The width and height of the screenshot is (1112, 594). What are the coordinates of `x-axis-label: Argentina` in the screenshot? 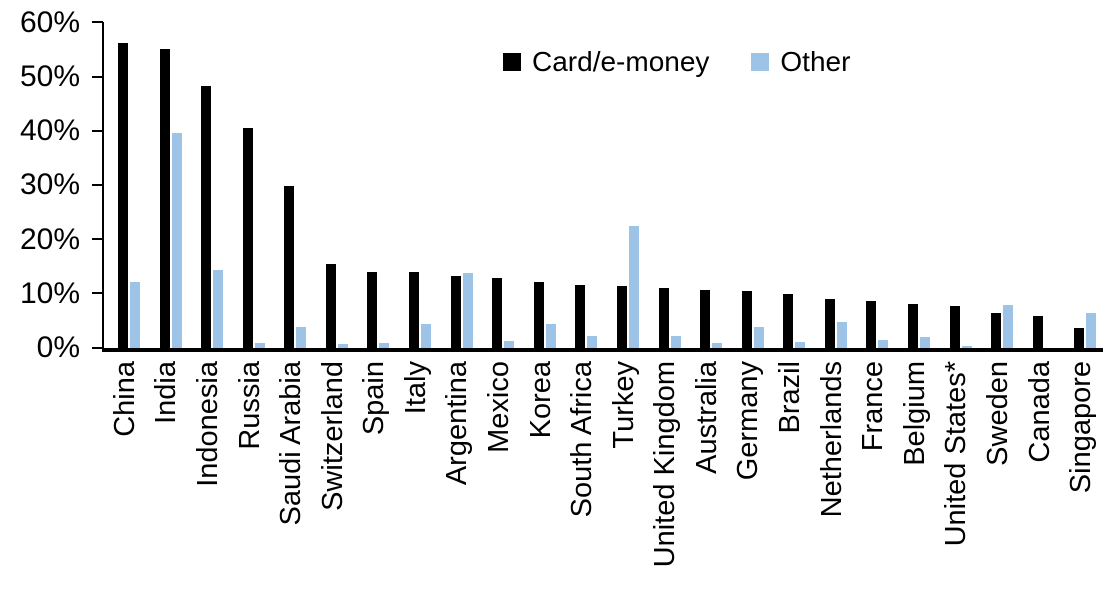 It's located at (457, 423).